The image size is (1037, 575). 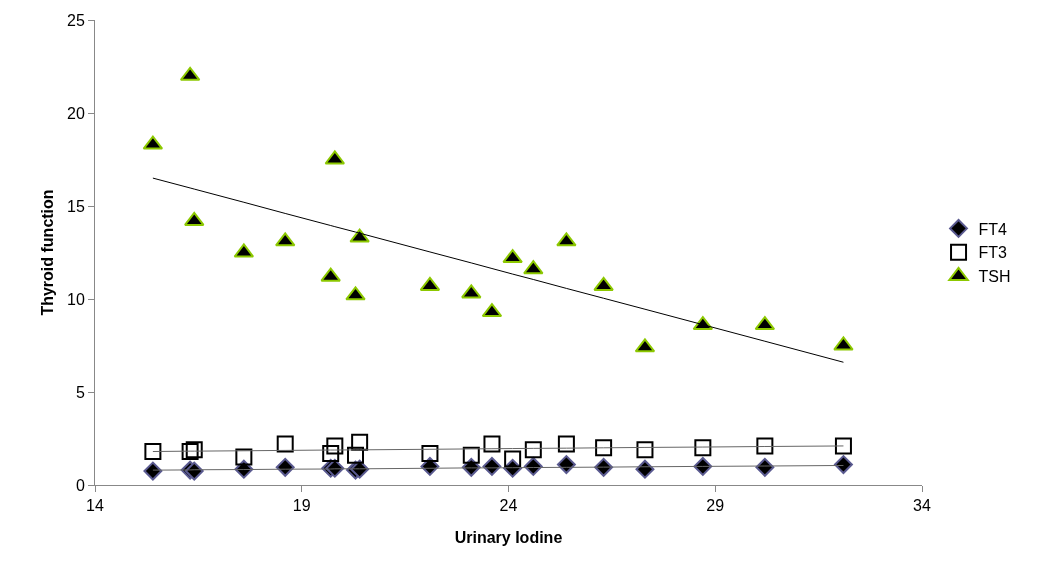 I want to click on y-tick-label: 0, so click(x=80, y=485).